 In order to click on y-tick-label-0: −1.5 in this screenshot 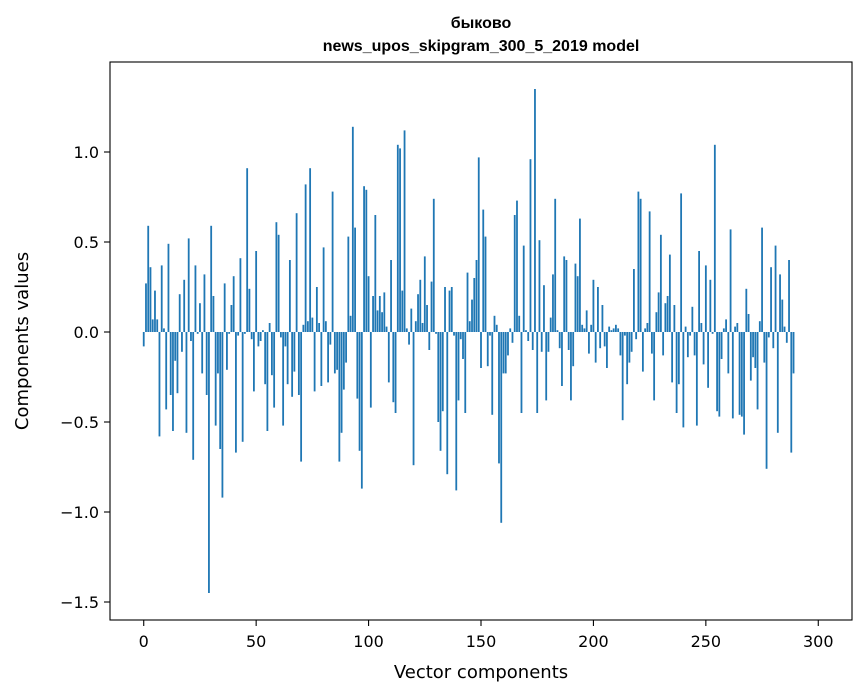, I will do `click(79, 602)`.